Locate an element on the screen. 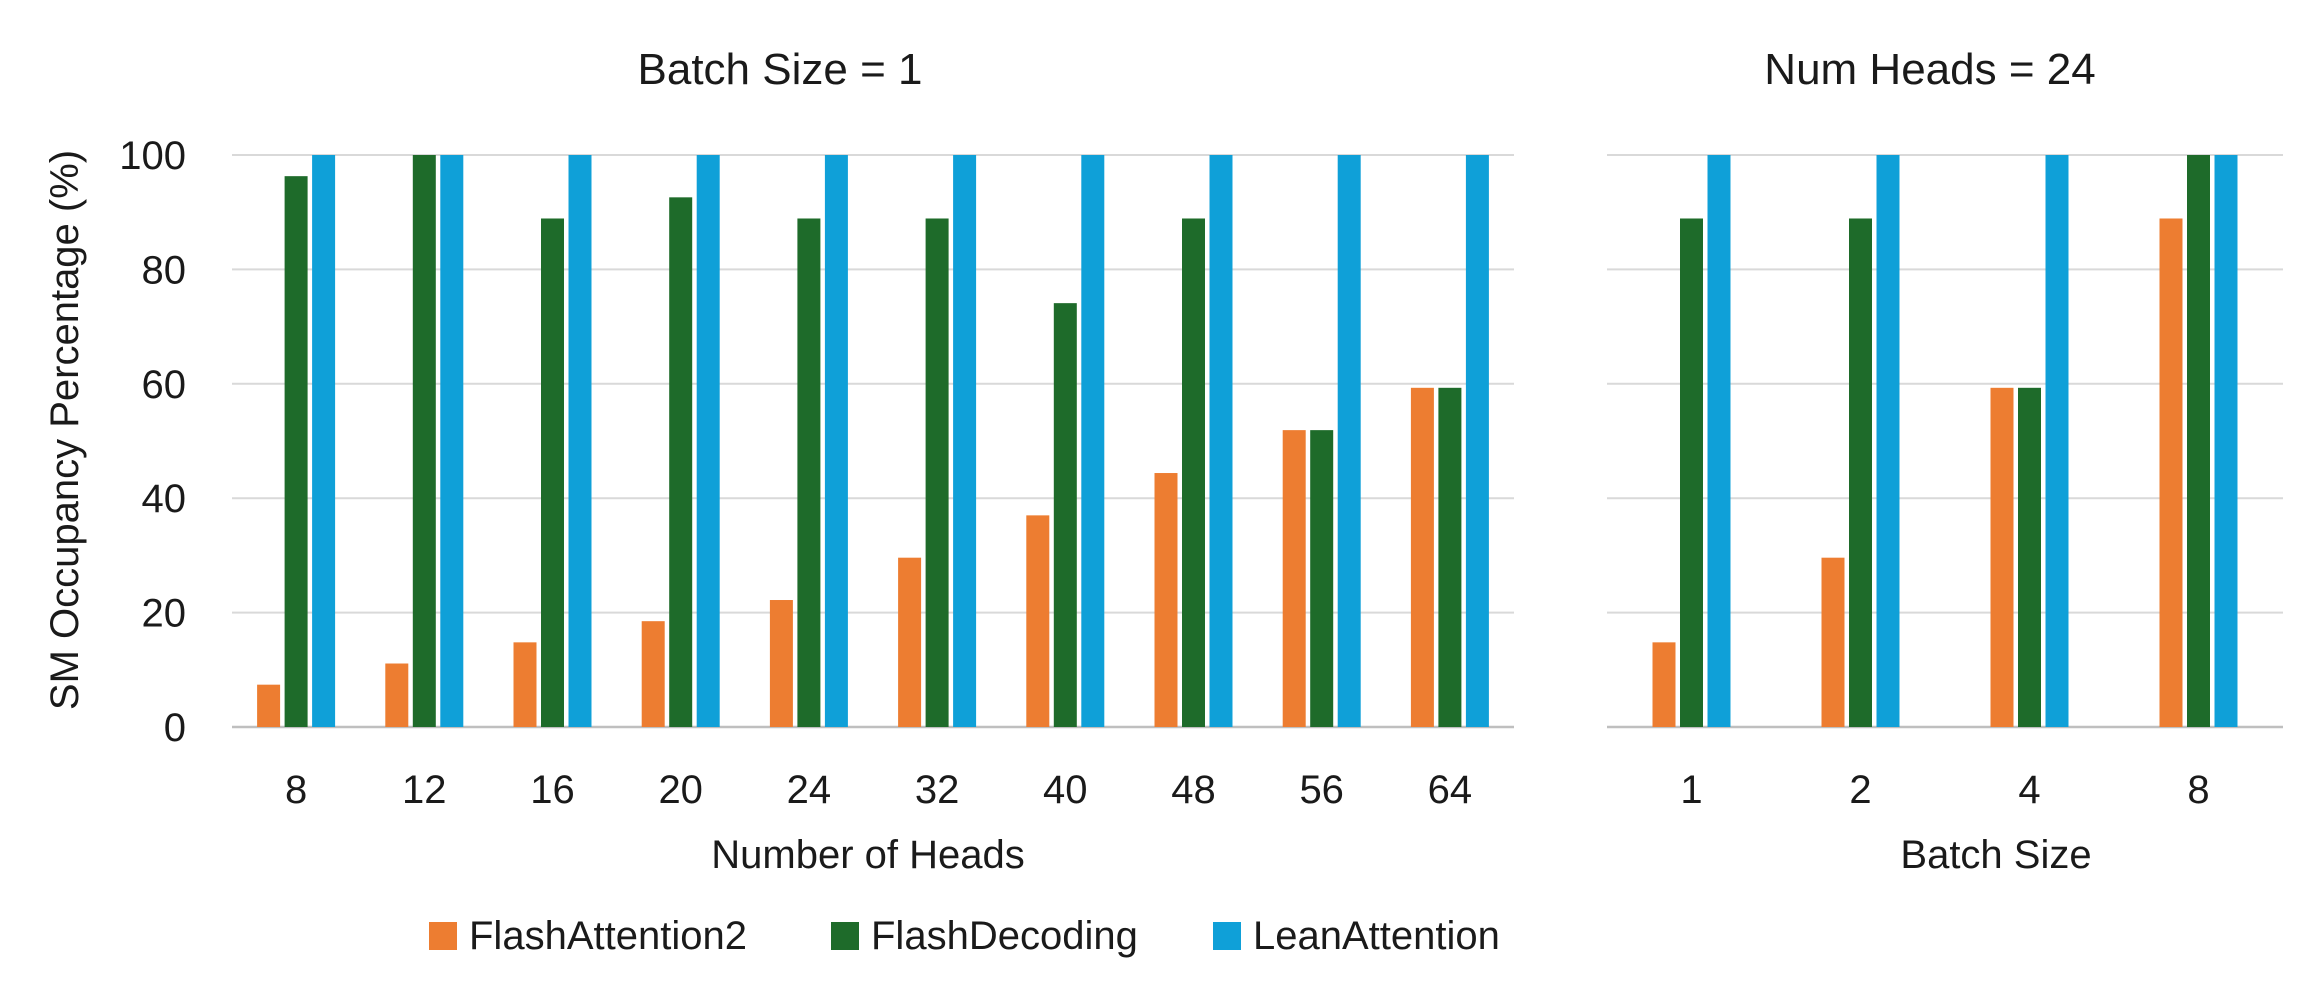  x-tick-label: 1 is located at coordinates (1691, 790).